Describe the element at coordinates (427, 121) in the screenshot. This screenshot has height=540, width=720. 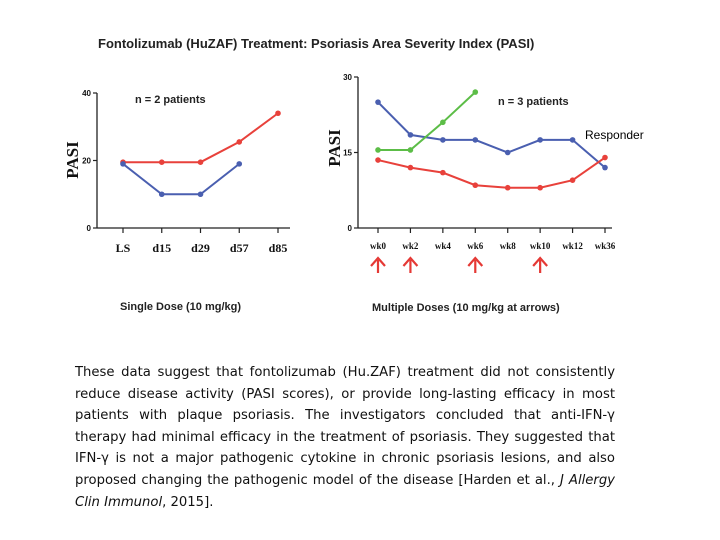
I see `right-series-line-green` at that location.